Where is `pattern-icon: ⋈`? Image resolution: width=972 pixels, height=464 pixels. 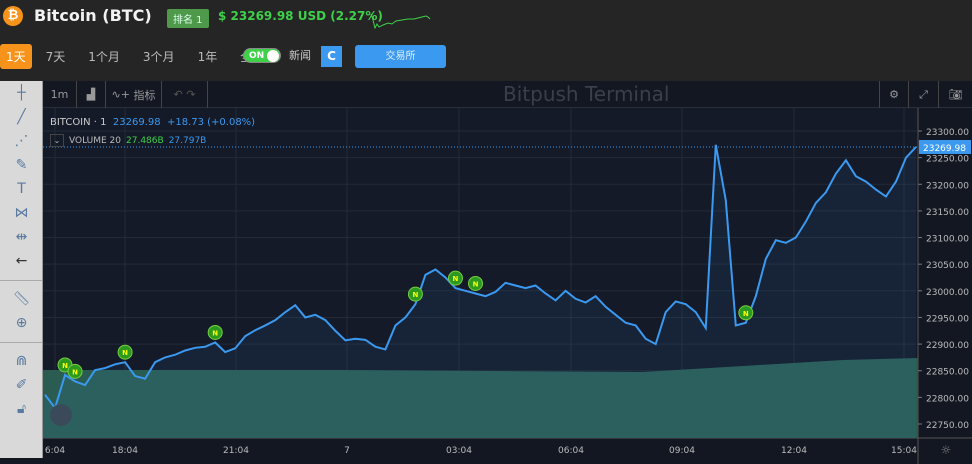 pattern-icon: ⋈ is located at coordinates (21, 213).